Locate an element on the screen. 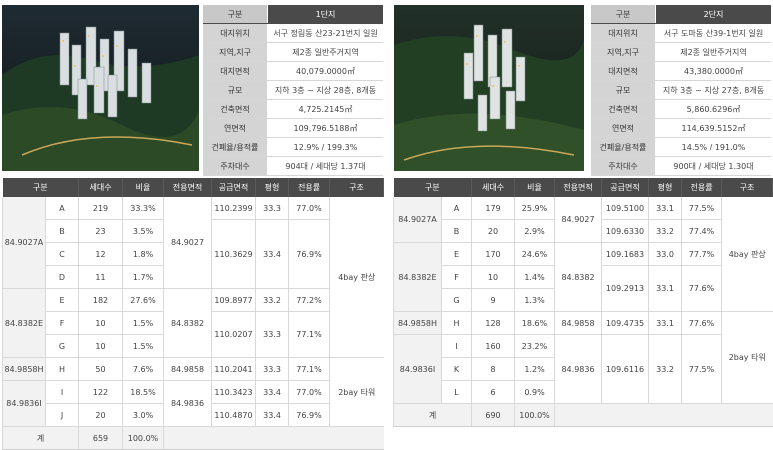 The image size is (773, 450). overview-value: 114,639.5152㎡ is located at coordinates (713, 128).